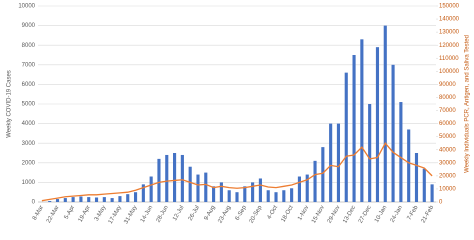 Image resolution: width=474 pixels, height=240 pixels. Describe the element at coordinates (449, 7) in the screenshot. I see `y2-tick-label: 150000` at that location.